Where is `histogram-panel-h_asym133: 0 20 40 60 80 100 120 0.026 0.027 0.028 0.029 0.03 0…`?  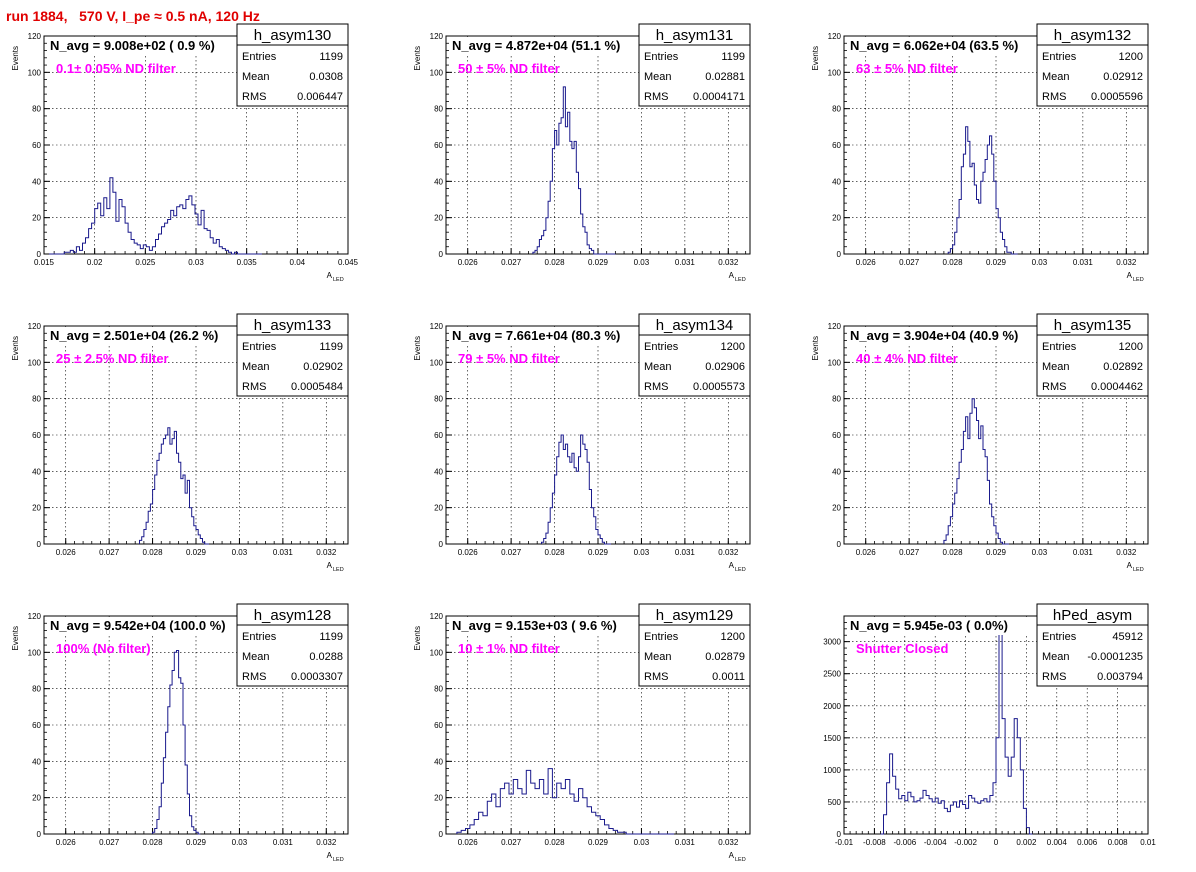
histogram-panel-h_asym133: 0 20 40 60 80 100 120 0.026 0.027 0.028 0.029 0.03 0… is located at coordinates (180, 443).